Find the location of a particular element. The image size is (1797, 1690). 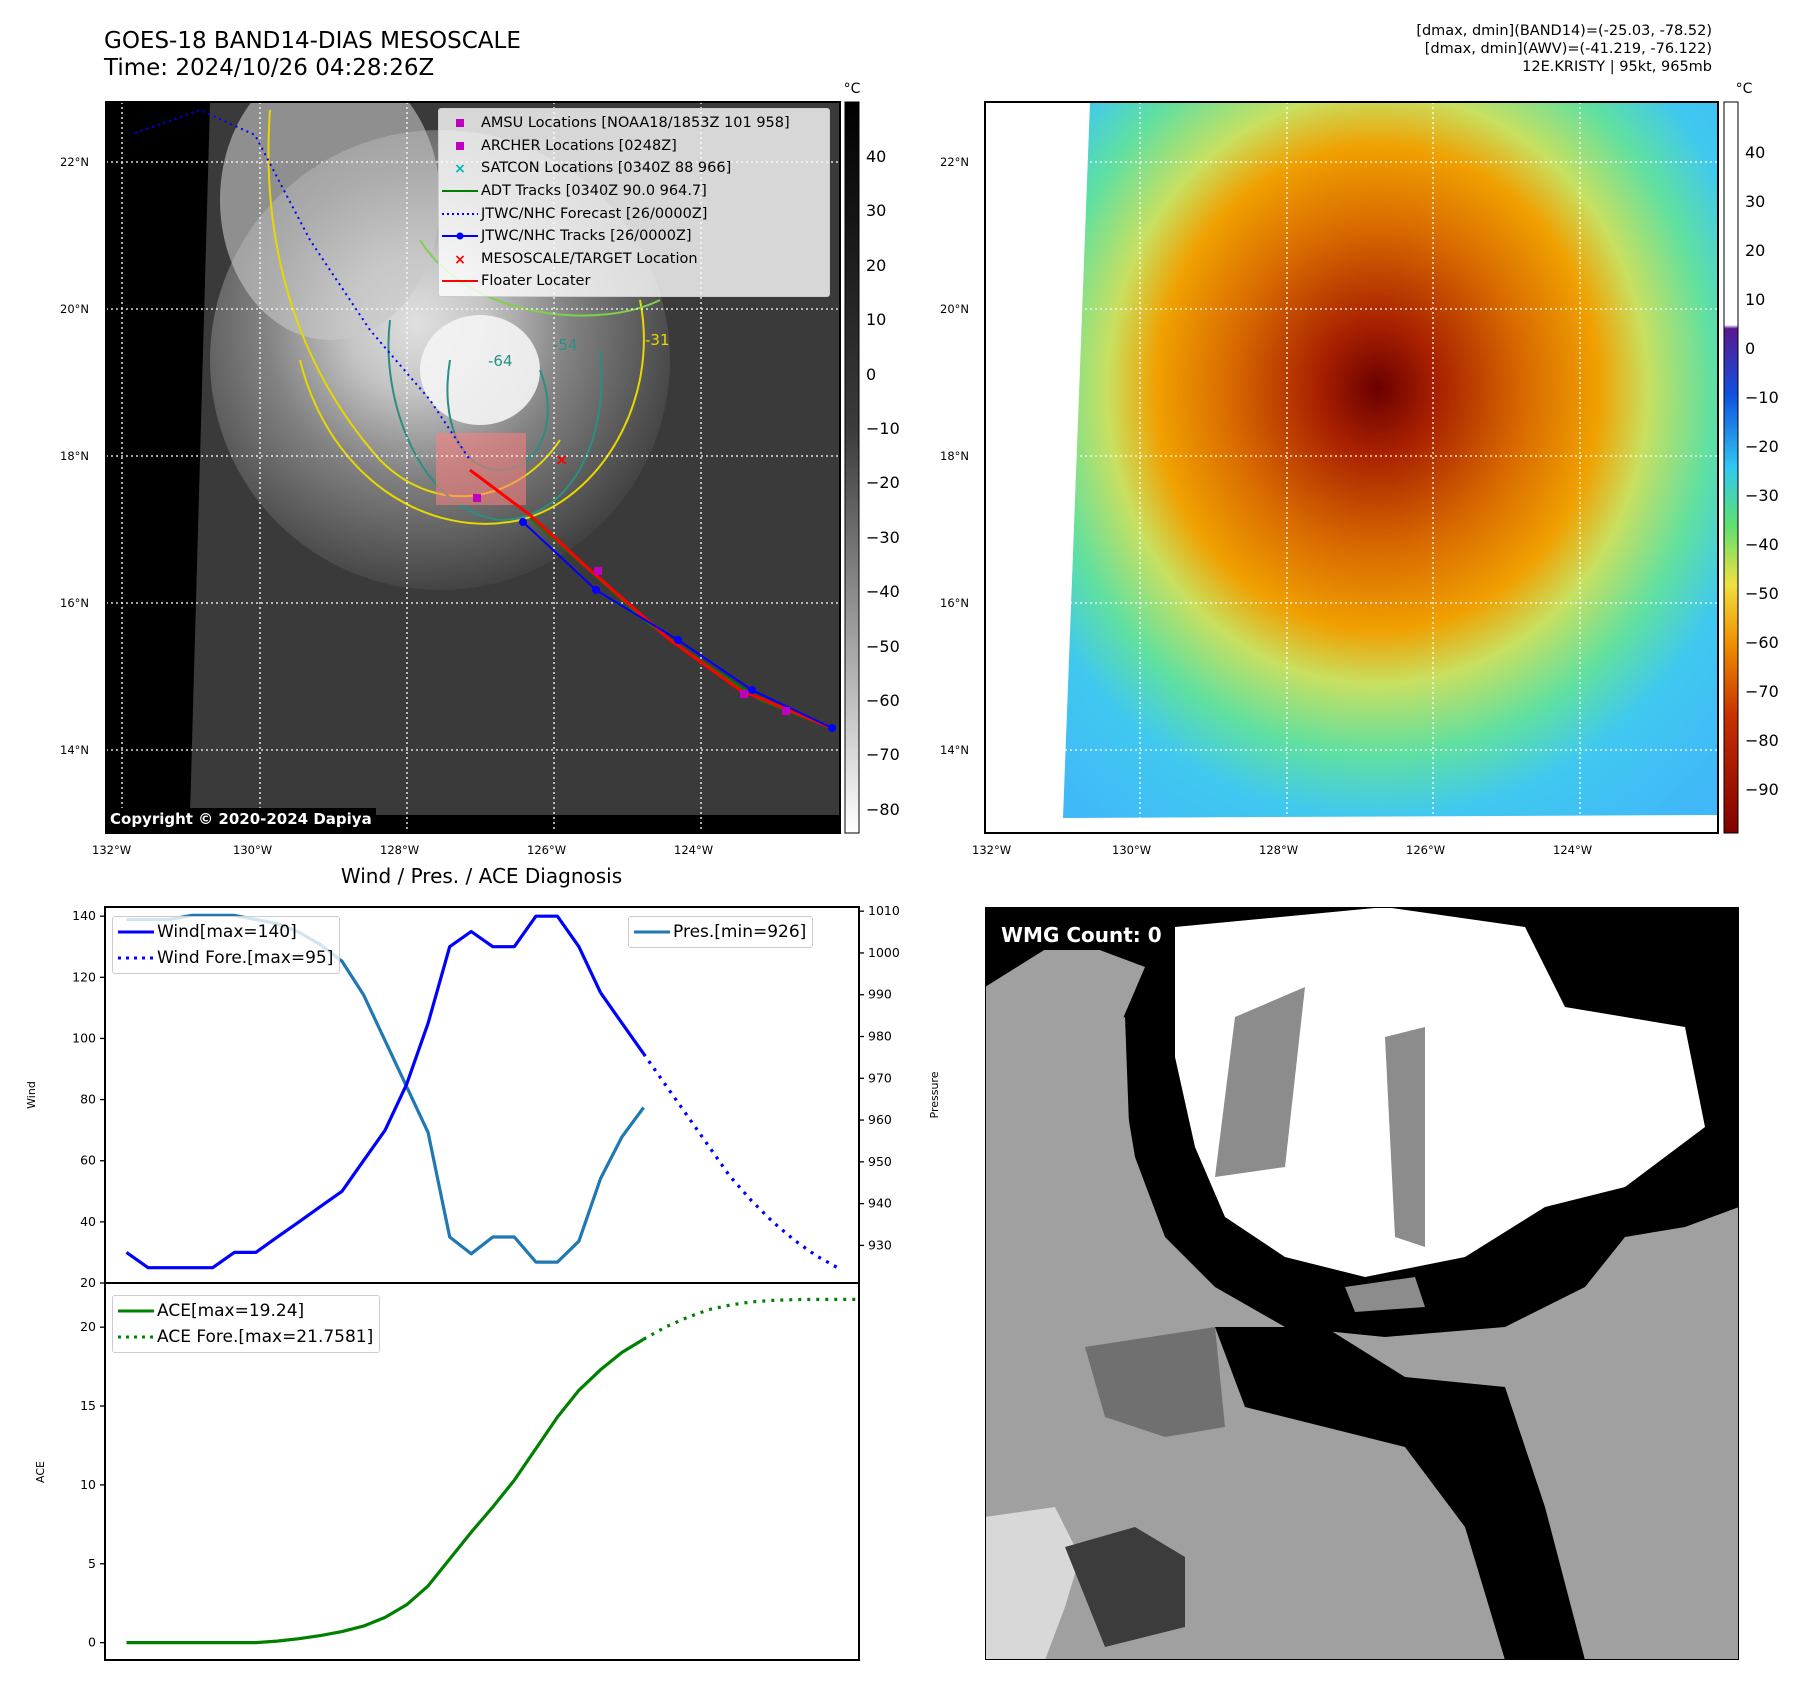

wv-colorbar-tick: 40 is located at coordinates (1755, 152).